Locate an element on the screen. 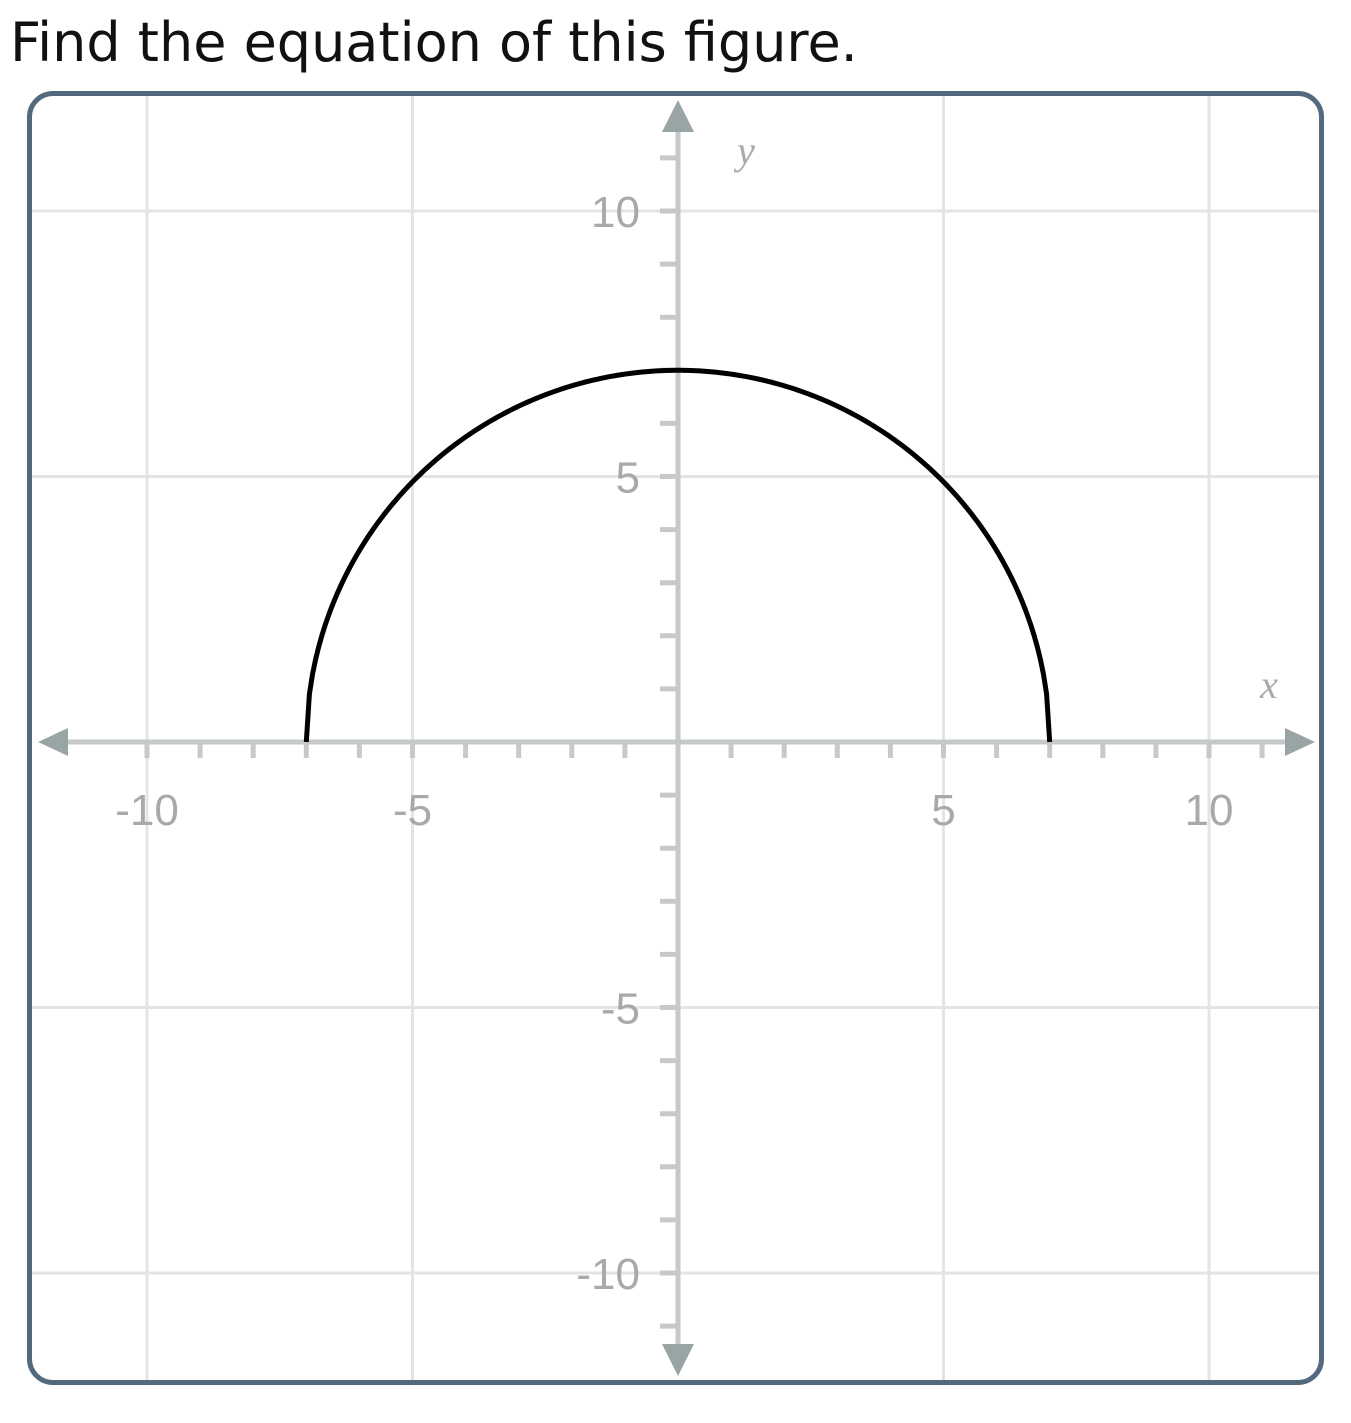  x-tick-label: 5 is located at coordinates (943, 810).